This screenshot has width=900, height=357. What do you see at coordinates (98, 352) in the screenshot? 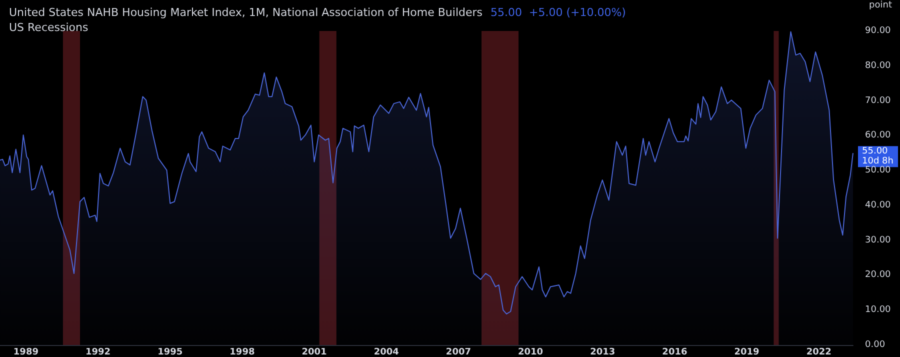
I see `x-tick-label: 1992` at bounding box center [98, 352].